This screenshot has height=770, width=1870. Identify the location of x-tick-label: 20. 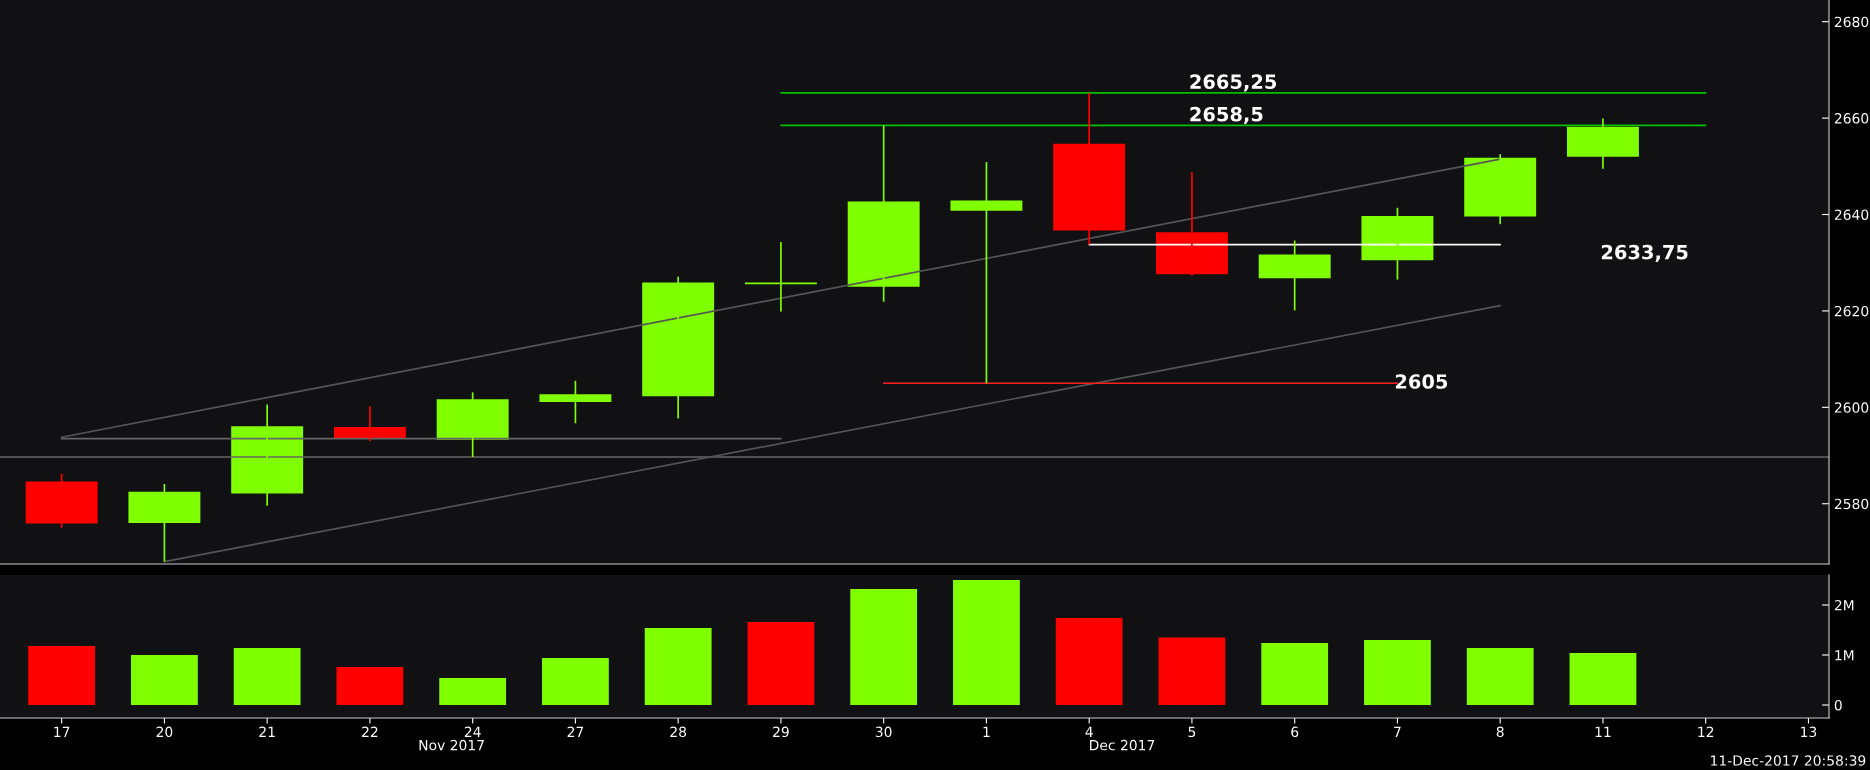
(164, 732).